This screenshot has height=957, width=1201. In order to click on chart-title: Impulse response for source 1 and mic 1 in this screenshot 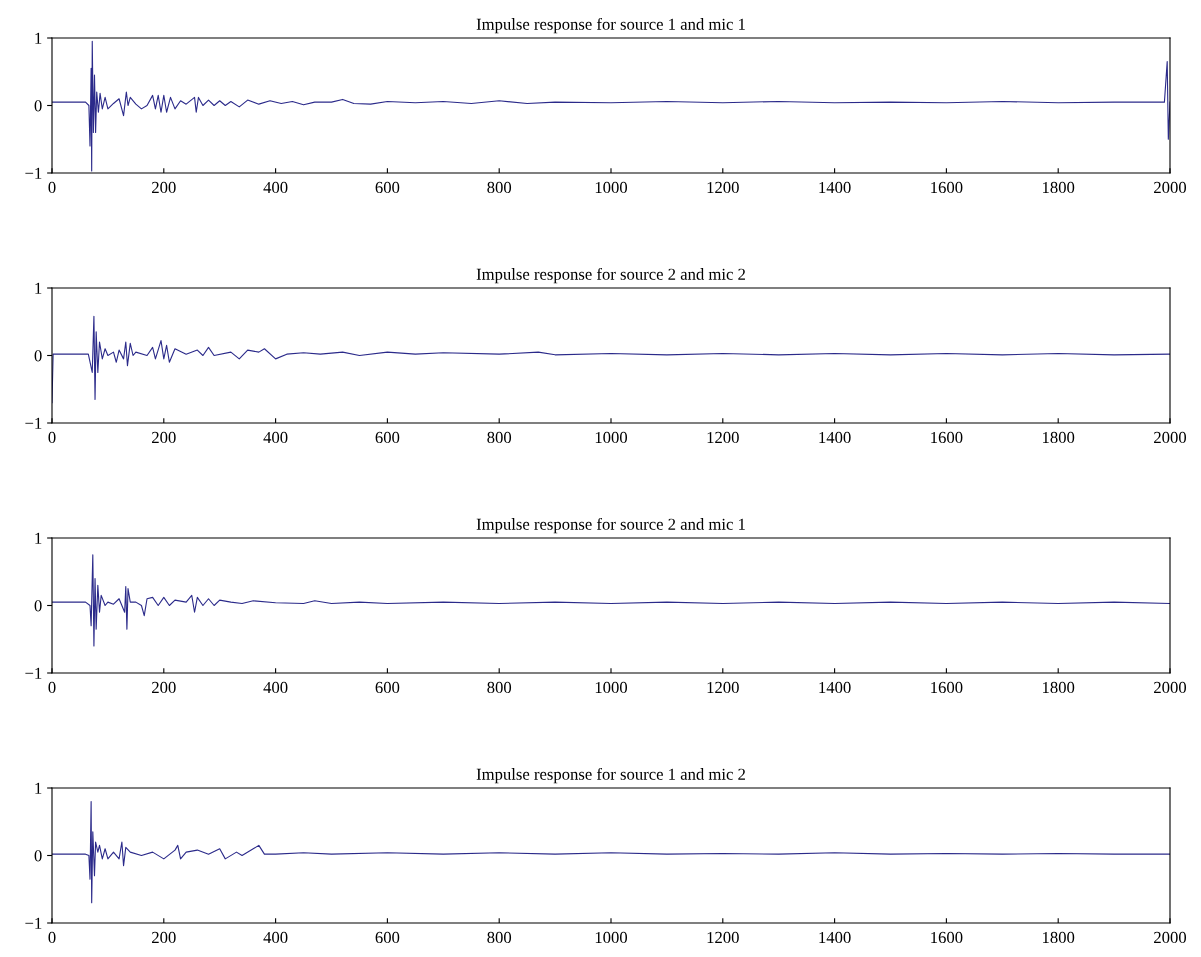, I will do `click(610, 25)`.